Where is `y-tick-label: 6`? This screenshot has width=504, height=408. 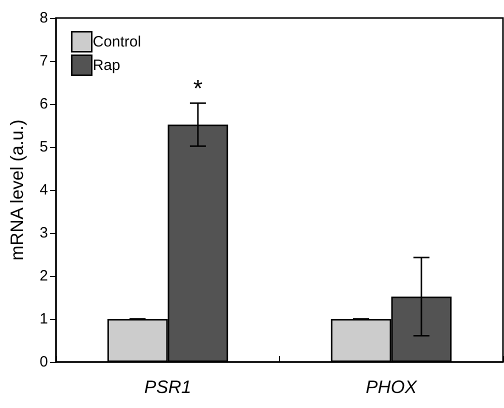
y-tick-label: 6 is located at coordinates (44, 104).